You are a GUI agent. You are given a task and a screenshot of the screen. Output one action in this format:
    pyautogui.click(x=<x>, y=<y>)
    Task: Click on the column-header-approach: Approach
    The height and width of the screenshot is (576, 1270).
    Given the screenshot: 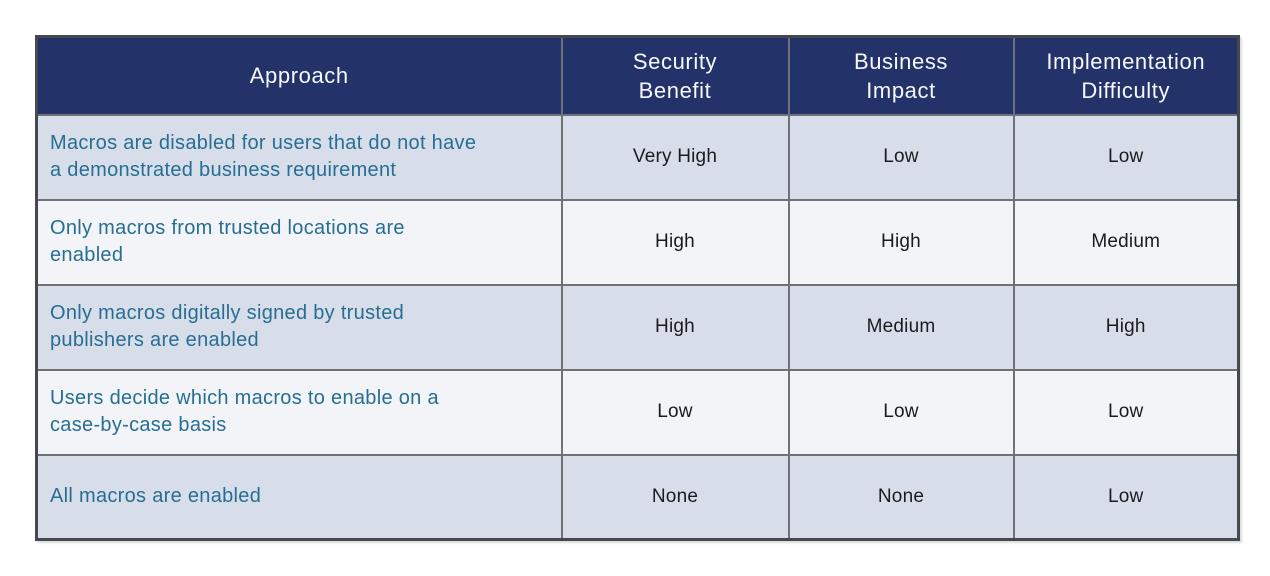 What is the action you would take?
    pyautogui.click(x=299, y=75)
    